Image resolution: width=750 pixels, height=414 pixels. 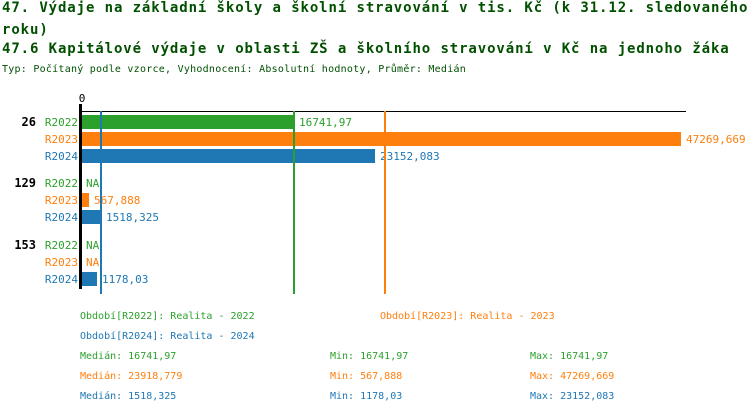 I want to click on series-label-26-R2024: R2024, so click(x=61, y=156).